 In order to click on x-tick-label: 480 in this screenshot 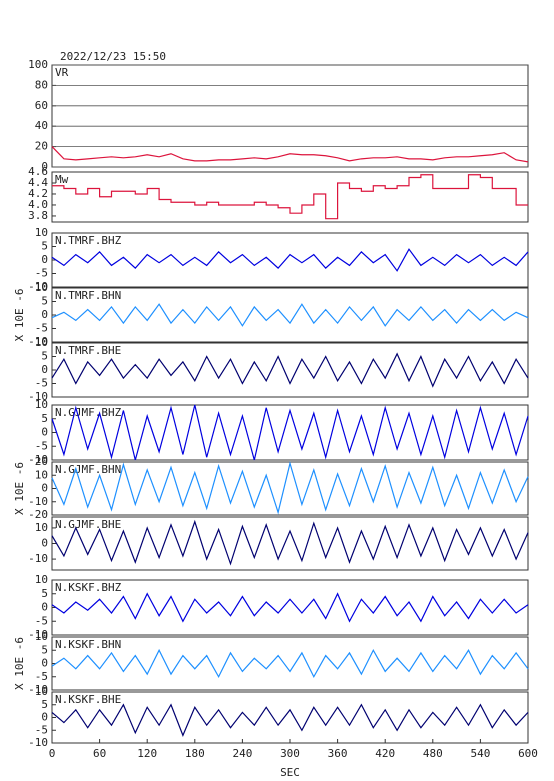, I will do `click(433, 753)`.